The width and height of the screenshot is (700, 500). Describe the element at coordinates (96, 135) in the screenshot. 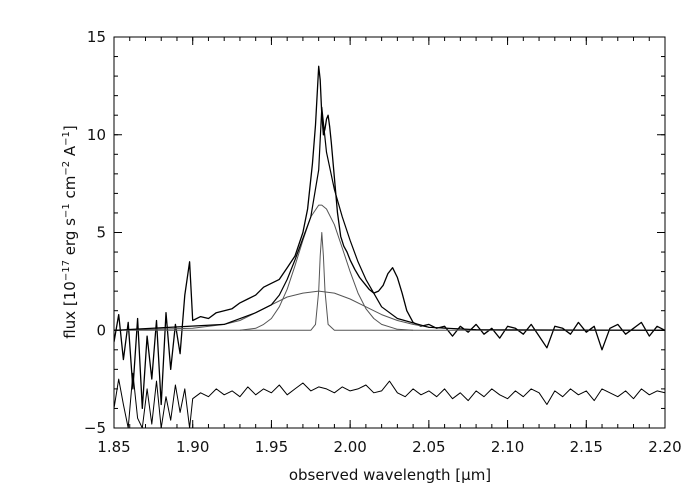

I see `y-tick-label: 10` at that location.